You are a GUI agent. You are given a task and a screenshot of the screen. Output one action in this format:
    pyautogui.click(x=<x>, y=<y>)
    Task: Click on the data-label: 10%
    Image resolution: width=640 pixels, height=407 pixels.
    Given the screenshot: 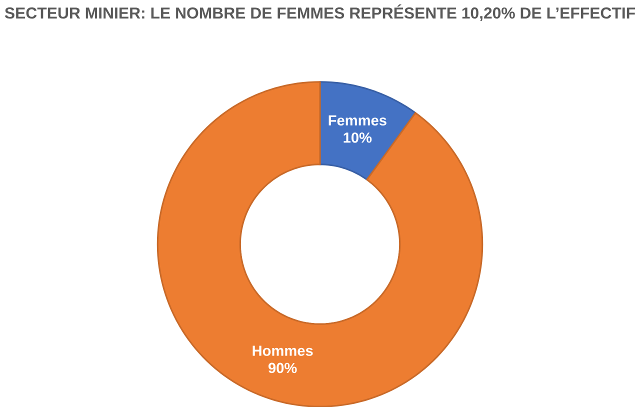 What is the action you would take?
    pyautogui.click(x=358, y=137)
    